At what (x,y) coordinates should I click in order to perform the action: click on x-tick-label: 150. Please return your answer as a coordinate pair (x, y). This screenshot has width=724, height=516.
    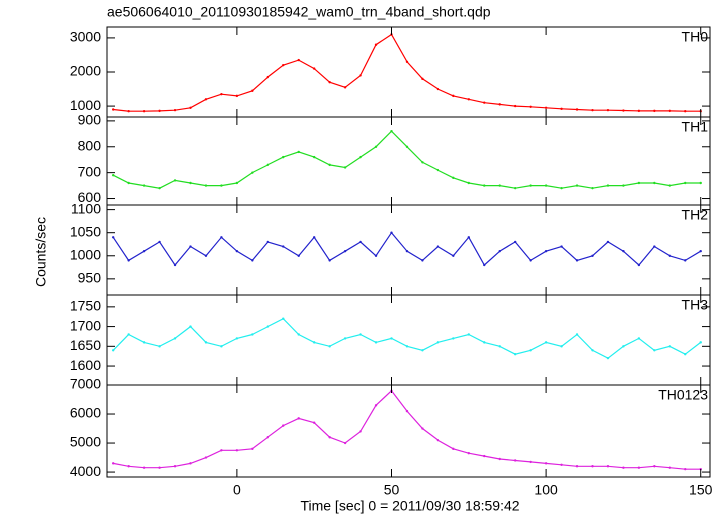
    Looking at the image, I should click on (701, 490).